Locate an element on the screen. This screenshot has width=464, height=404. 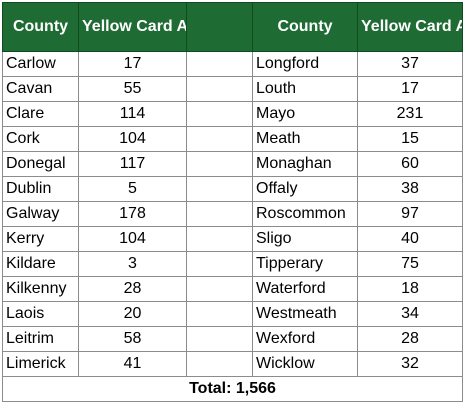
cases-cell-left: 17 is located at coordinates (132, 64).